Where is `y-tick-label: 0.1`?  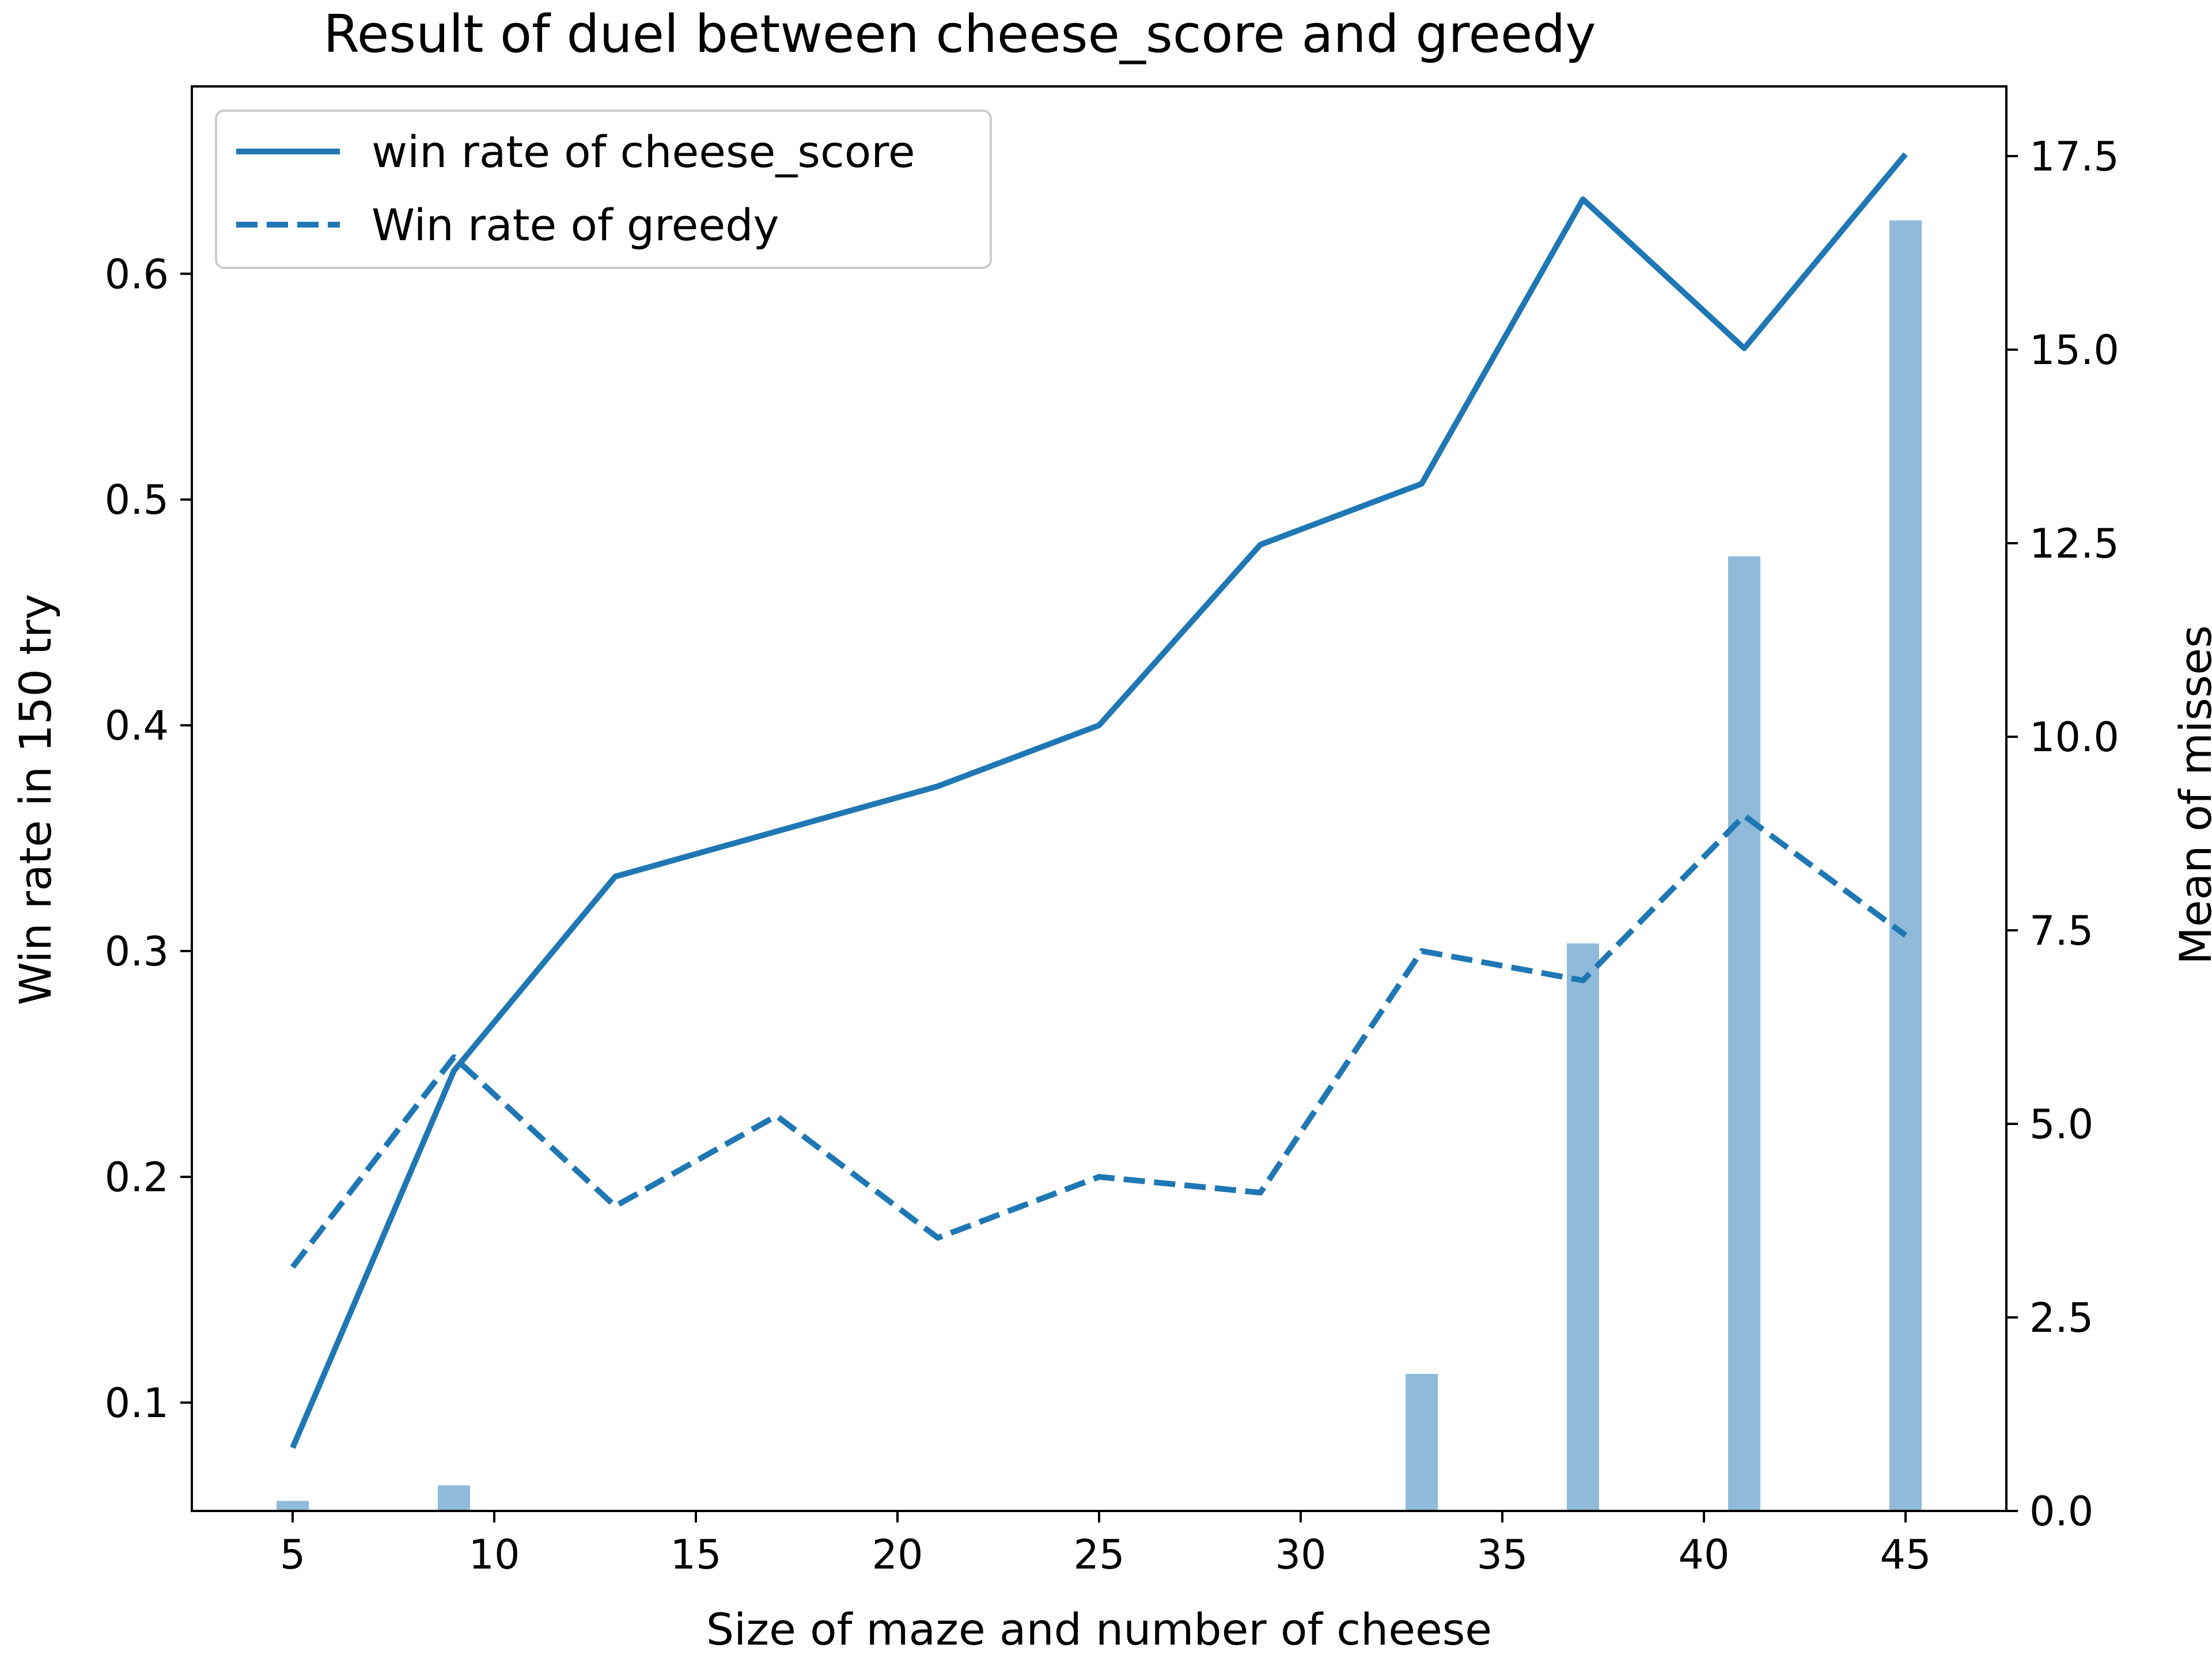
y-tick-label: 0.1 is located at coordinates (137, 1403).